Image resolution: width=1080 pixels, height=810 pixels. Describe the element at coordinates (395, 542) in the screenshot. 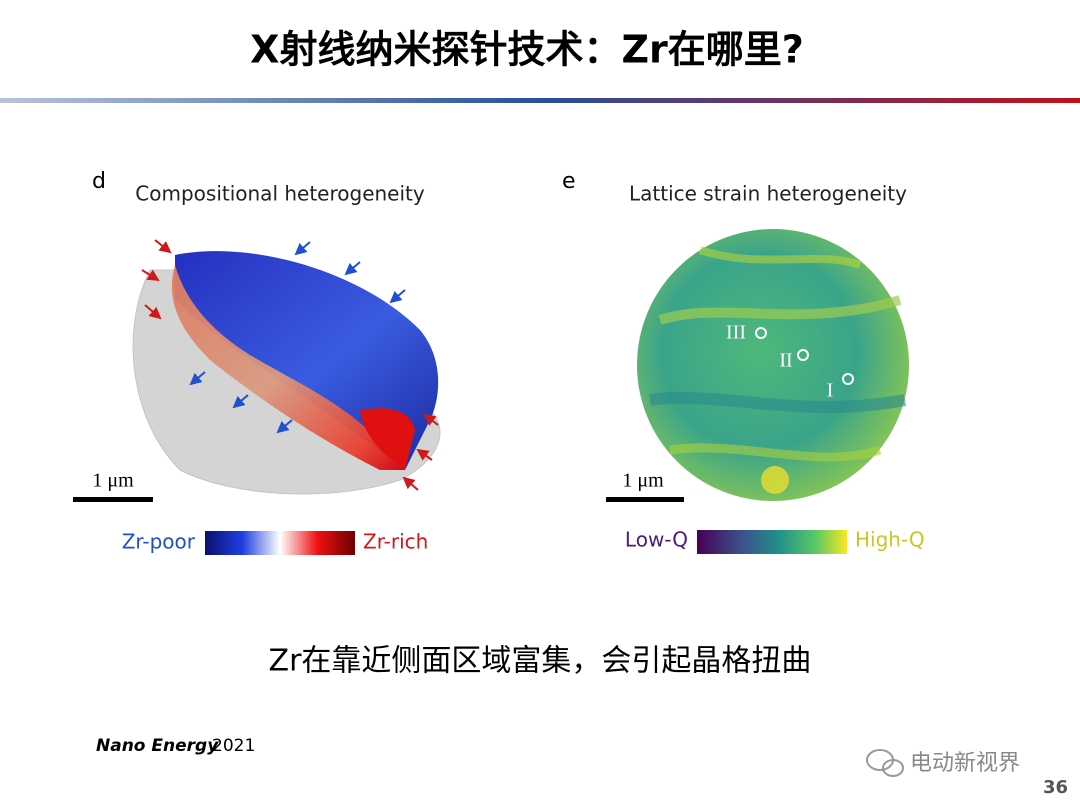

I see `colorbar-high-label: Zr-rich` at that location.